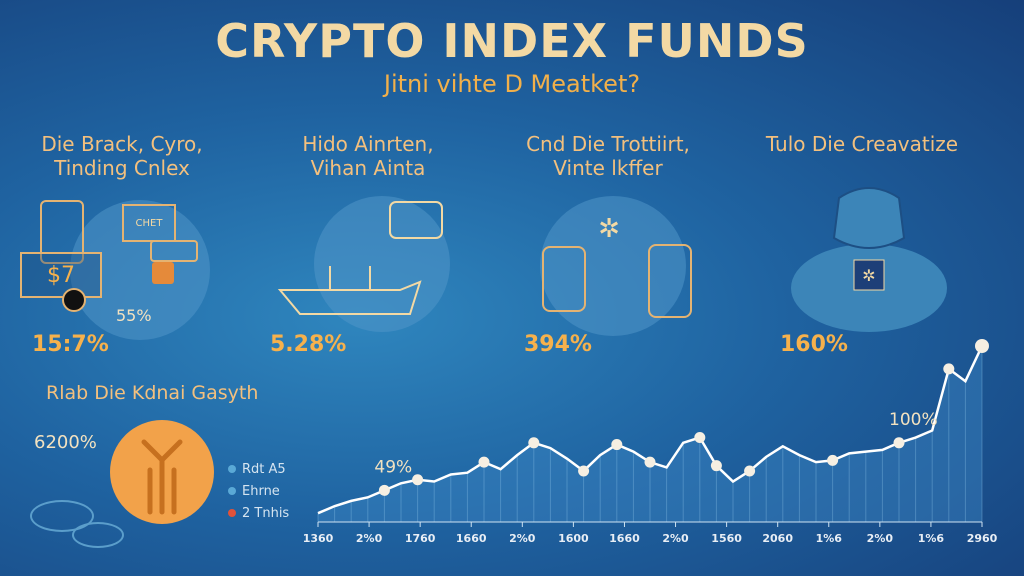  Describe the element at coordinates (382, 264) in the screenshot. I see `section-2-circle` at that location.